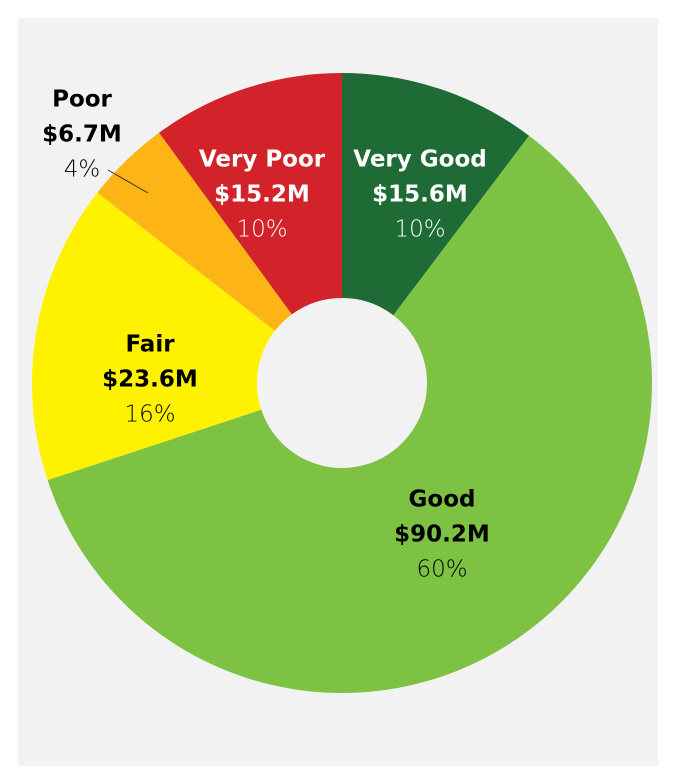  What do you see at coordinates (82, 170) in the screenshot?
I see `slice-percent-label: 4%` at bounding box center [82, 170].